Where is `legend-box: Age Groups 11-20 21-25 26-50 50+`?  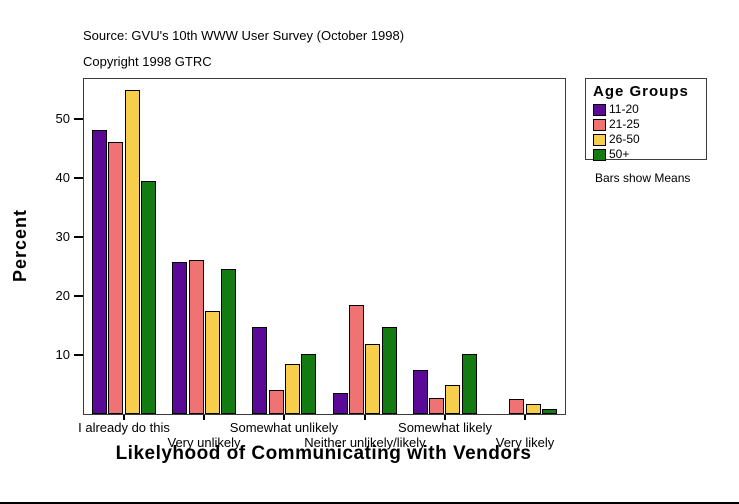
legend-box: Age Groups 11-20 21-25 26-50 50+ is located at coordinates (646, 120).